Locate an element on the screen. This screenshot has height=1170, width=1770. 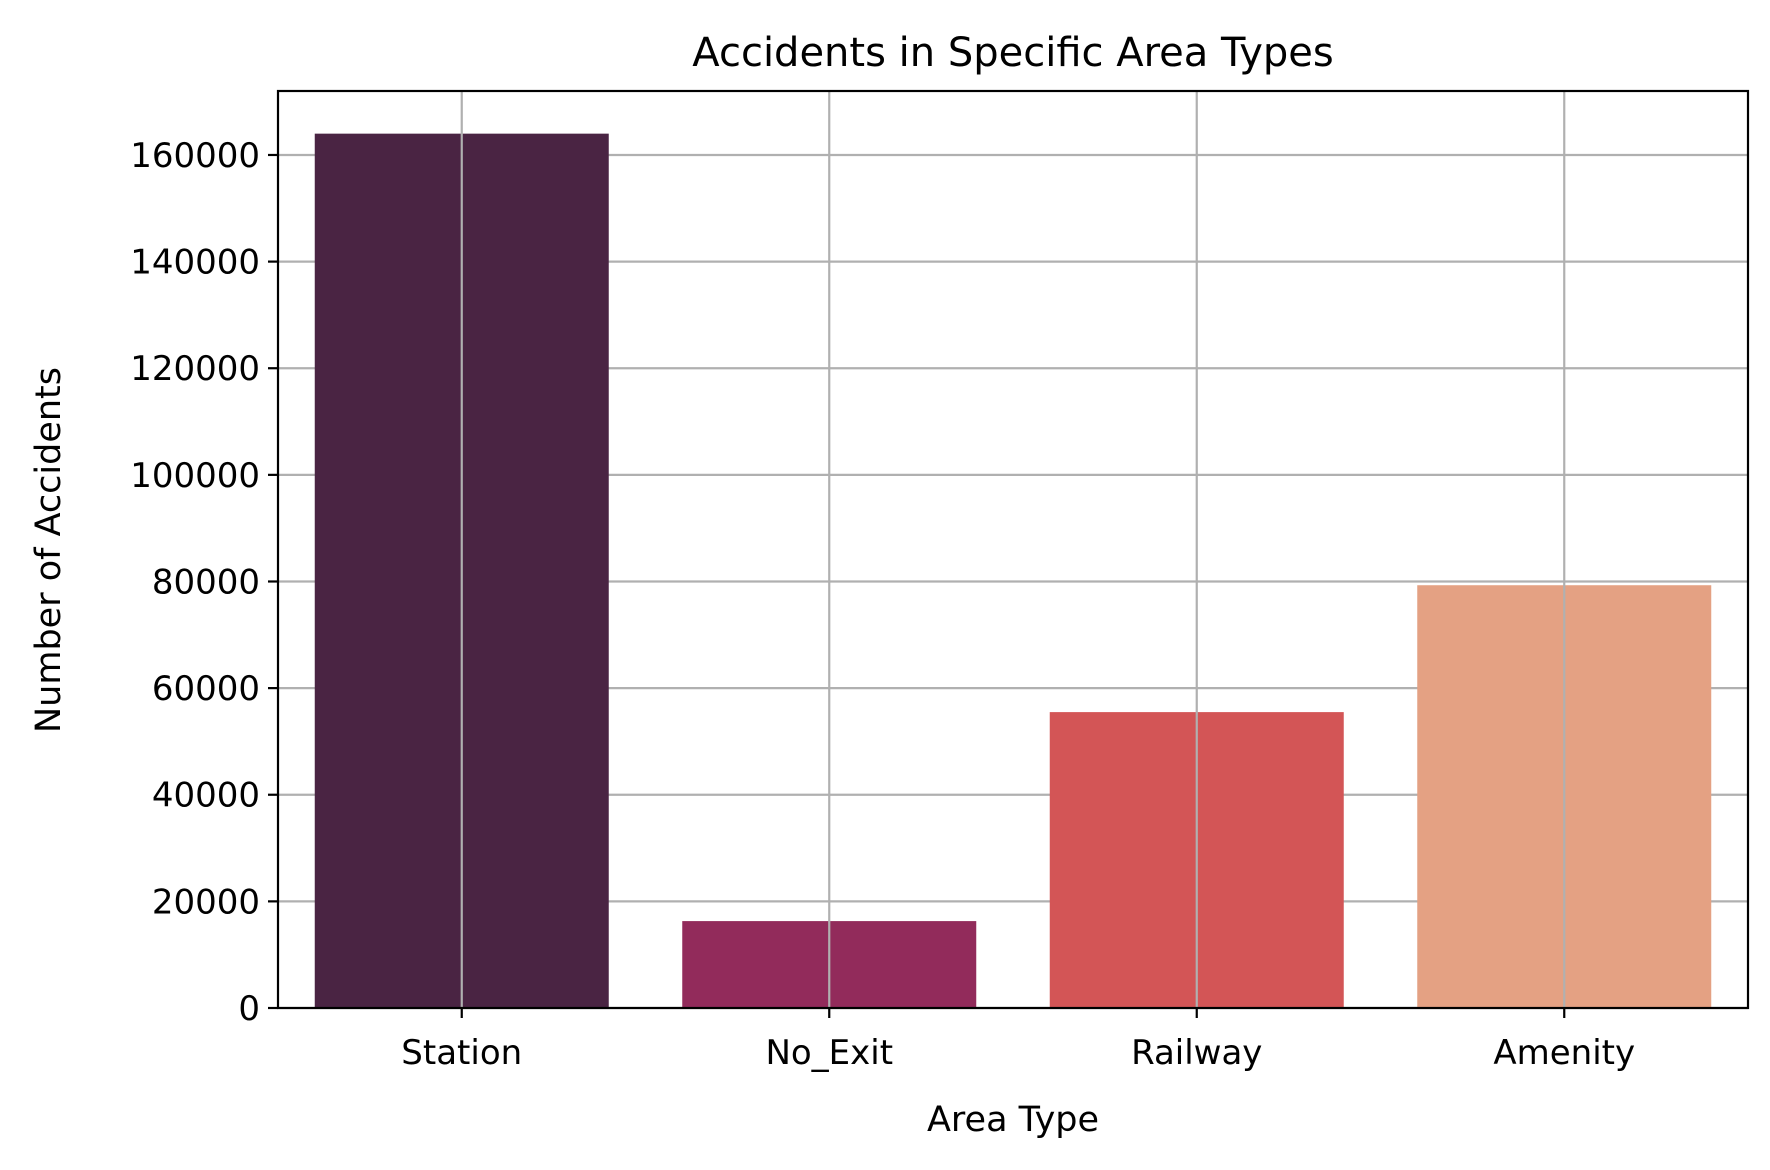
y-tick-label: 160000 is located at coordinates (195, 156).